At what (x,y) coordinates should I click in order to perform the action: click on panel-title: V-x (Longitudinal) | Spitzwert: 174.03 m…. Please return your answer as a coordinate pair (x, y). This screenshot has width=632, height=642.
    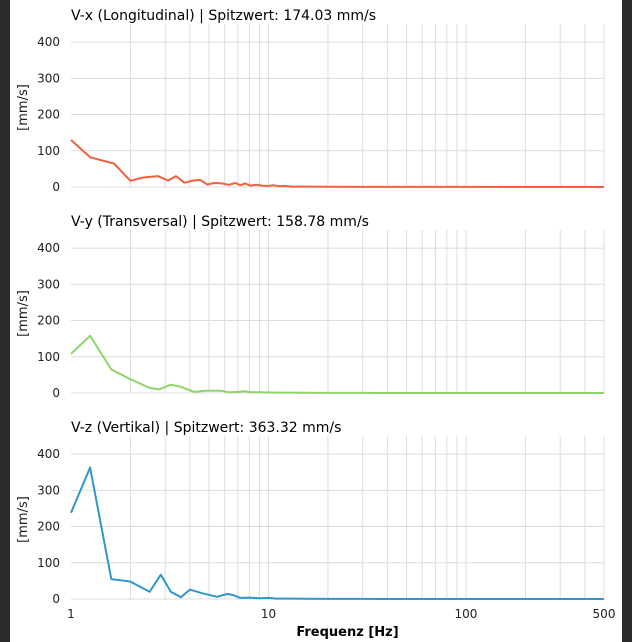
    Looking at the image, I should click on (223, 16).